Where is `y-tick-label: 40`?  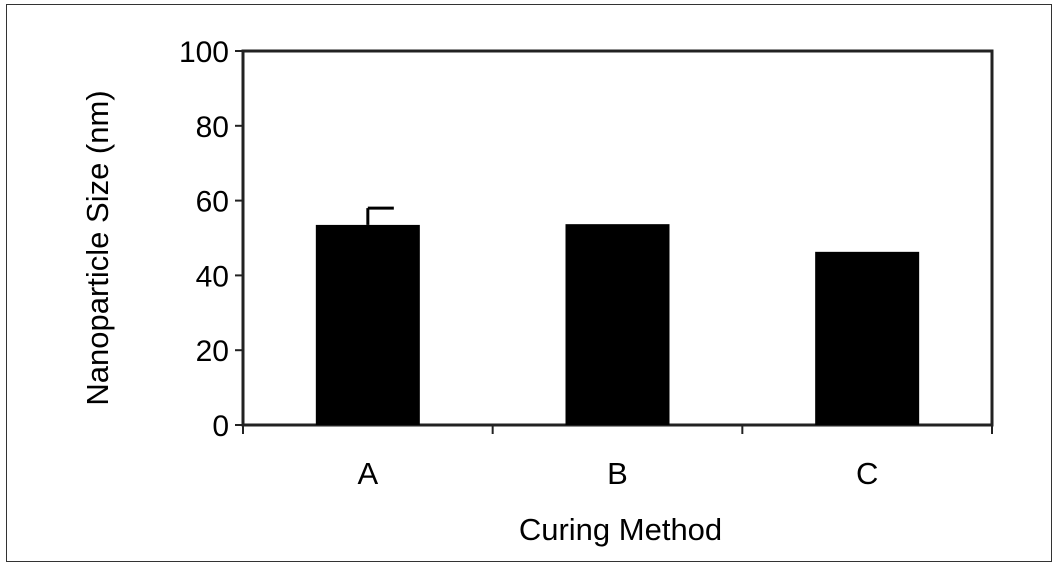 y-tick-label: 40 is located at coordinates (212, 276).